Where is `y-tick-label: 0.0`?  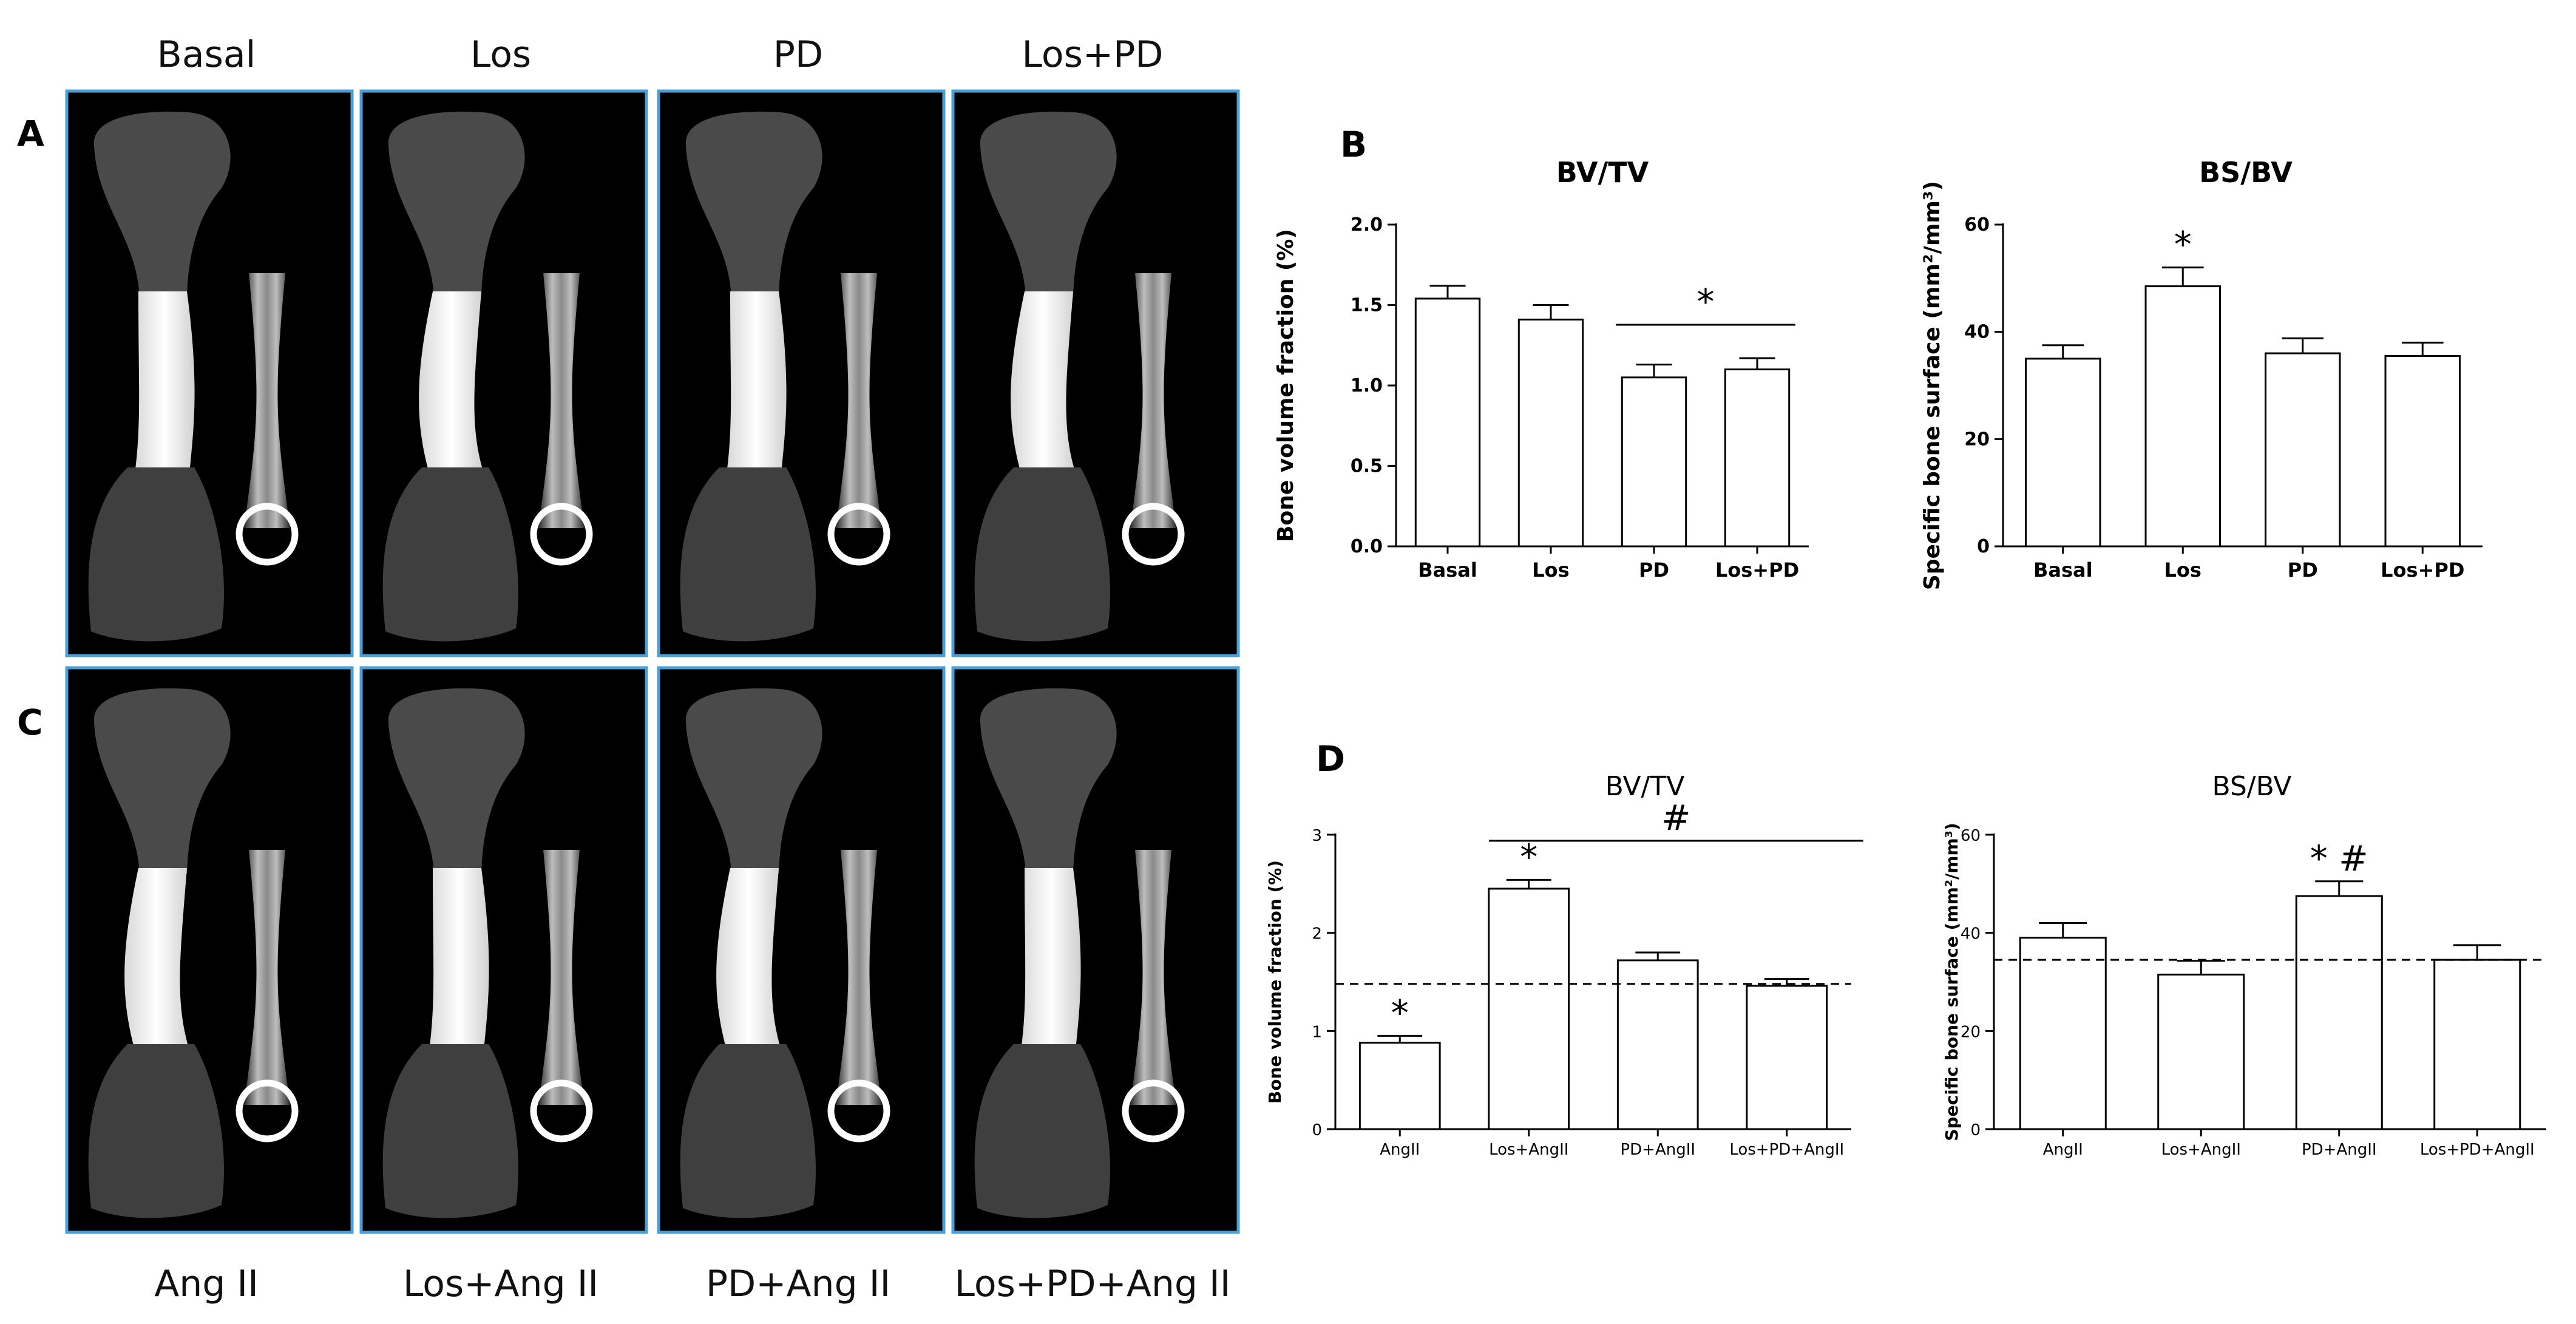
y-tick-label: 0.0 is located at coordinates (1367, 546).